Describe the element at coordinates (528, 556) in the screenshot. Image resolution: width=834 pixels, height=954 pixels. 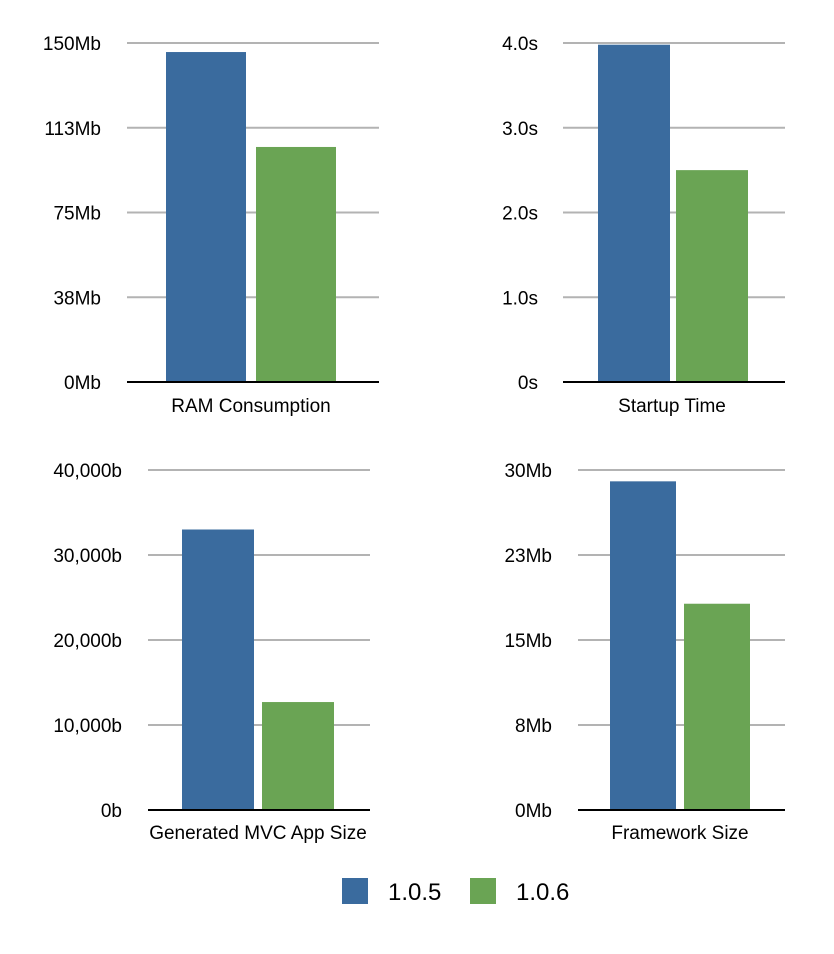
I see `y-tick-label: 23Mb` at that location.